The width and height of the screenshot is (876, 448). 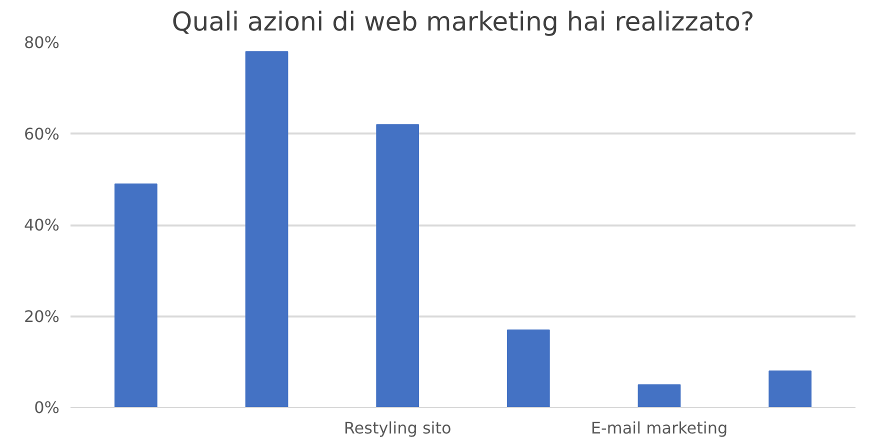 What do you see at coordinates (463, 23) in the screenshot?
I see `chart-title: Quali azioni di web marketing hai realizzato?` at bounding box center [463, 23].